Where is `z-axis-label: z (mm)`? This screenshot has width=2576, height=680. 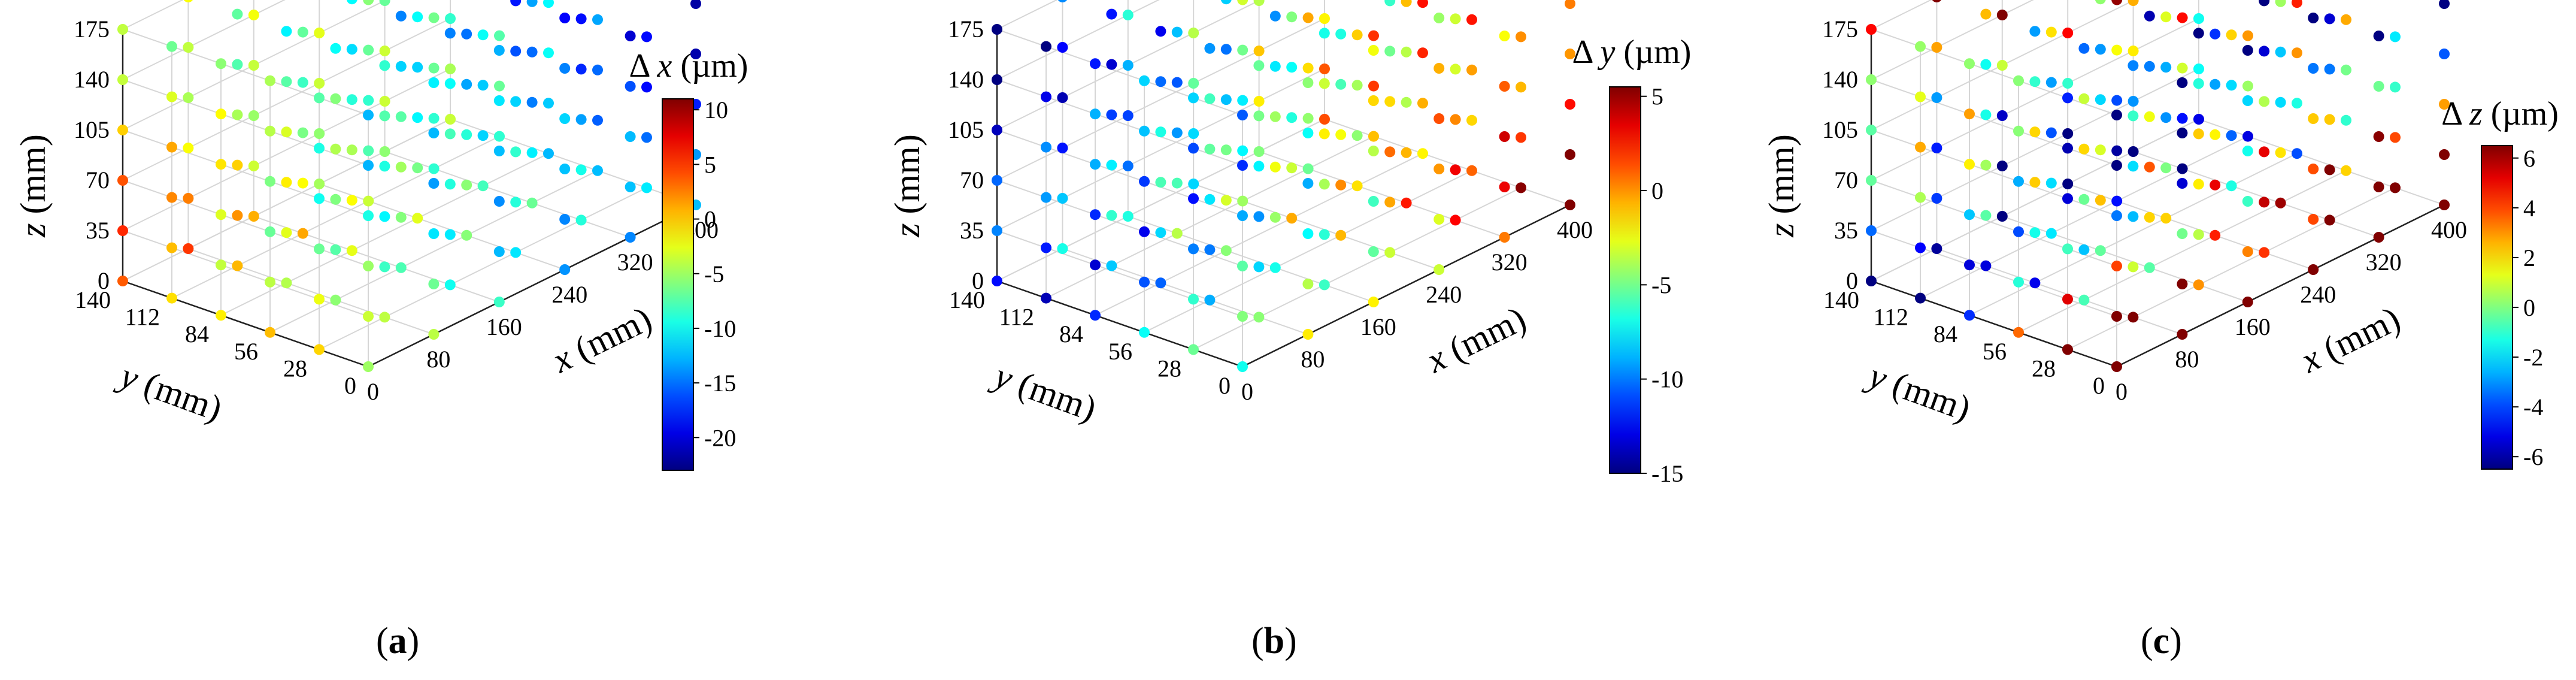
z-axis-label: z (mm) is located at coordinates (907, 186).